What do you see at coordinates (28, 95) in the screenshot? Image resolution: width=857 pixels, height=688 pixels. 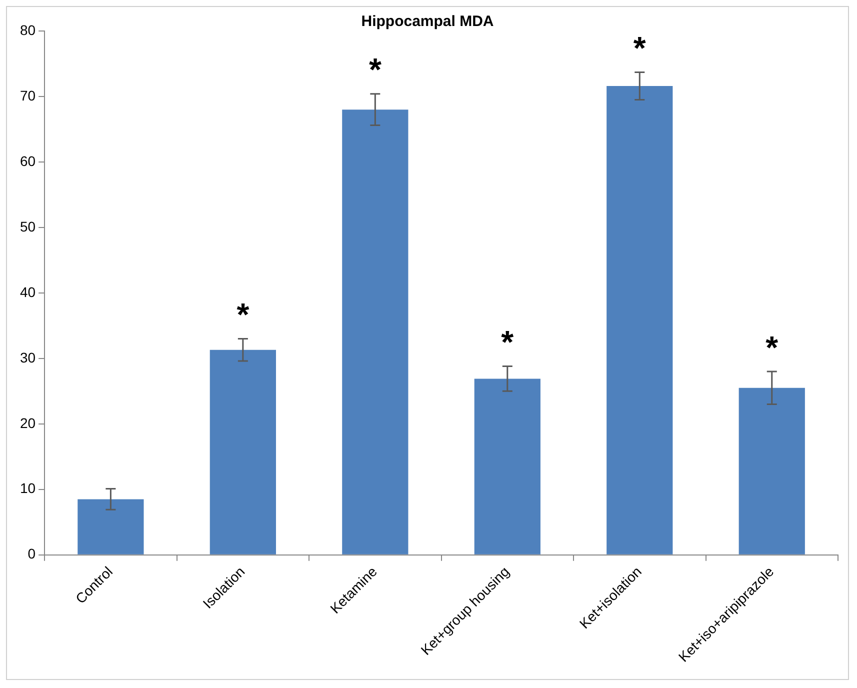 I see `y-tick-label: 70` at bounding box center [28, 95].